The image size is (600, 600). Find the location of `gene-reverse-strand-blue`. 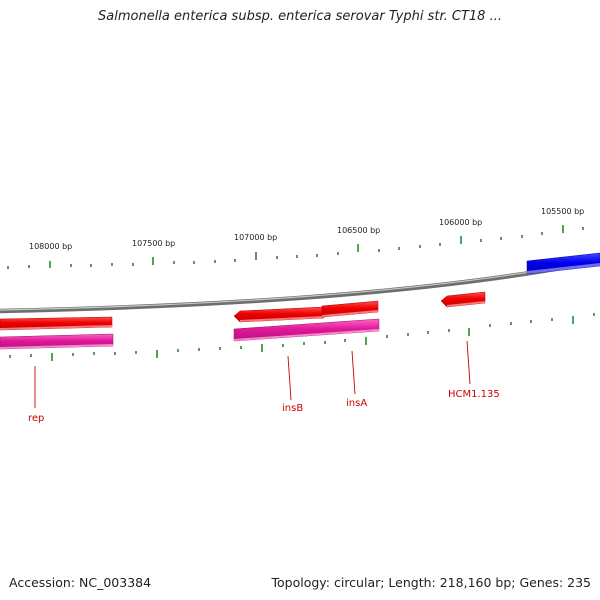

gene-reverse-strand-blue is located at coordinates (563, 263).